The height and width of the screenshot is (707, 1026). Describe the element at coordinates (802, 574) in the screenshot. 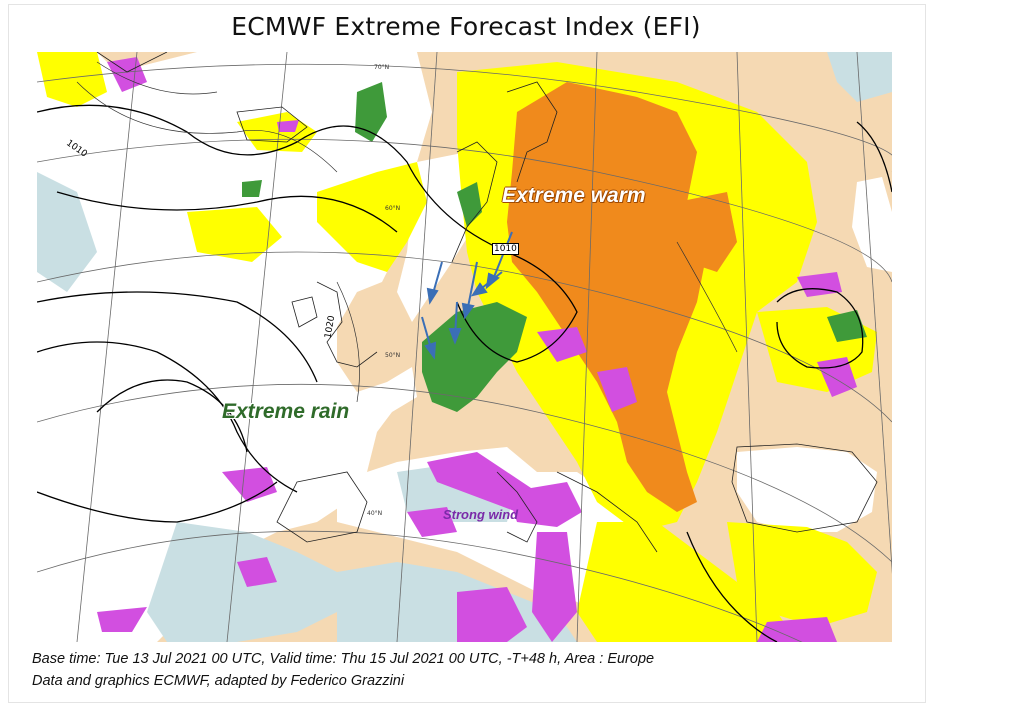

I see `warm-zone-turkey` at that location.